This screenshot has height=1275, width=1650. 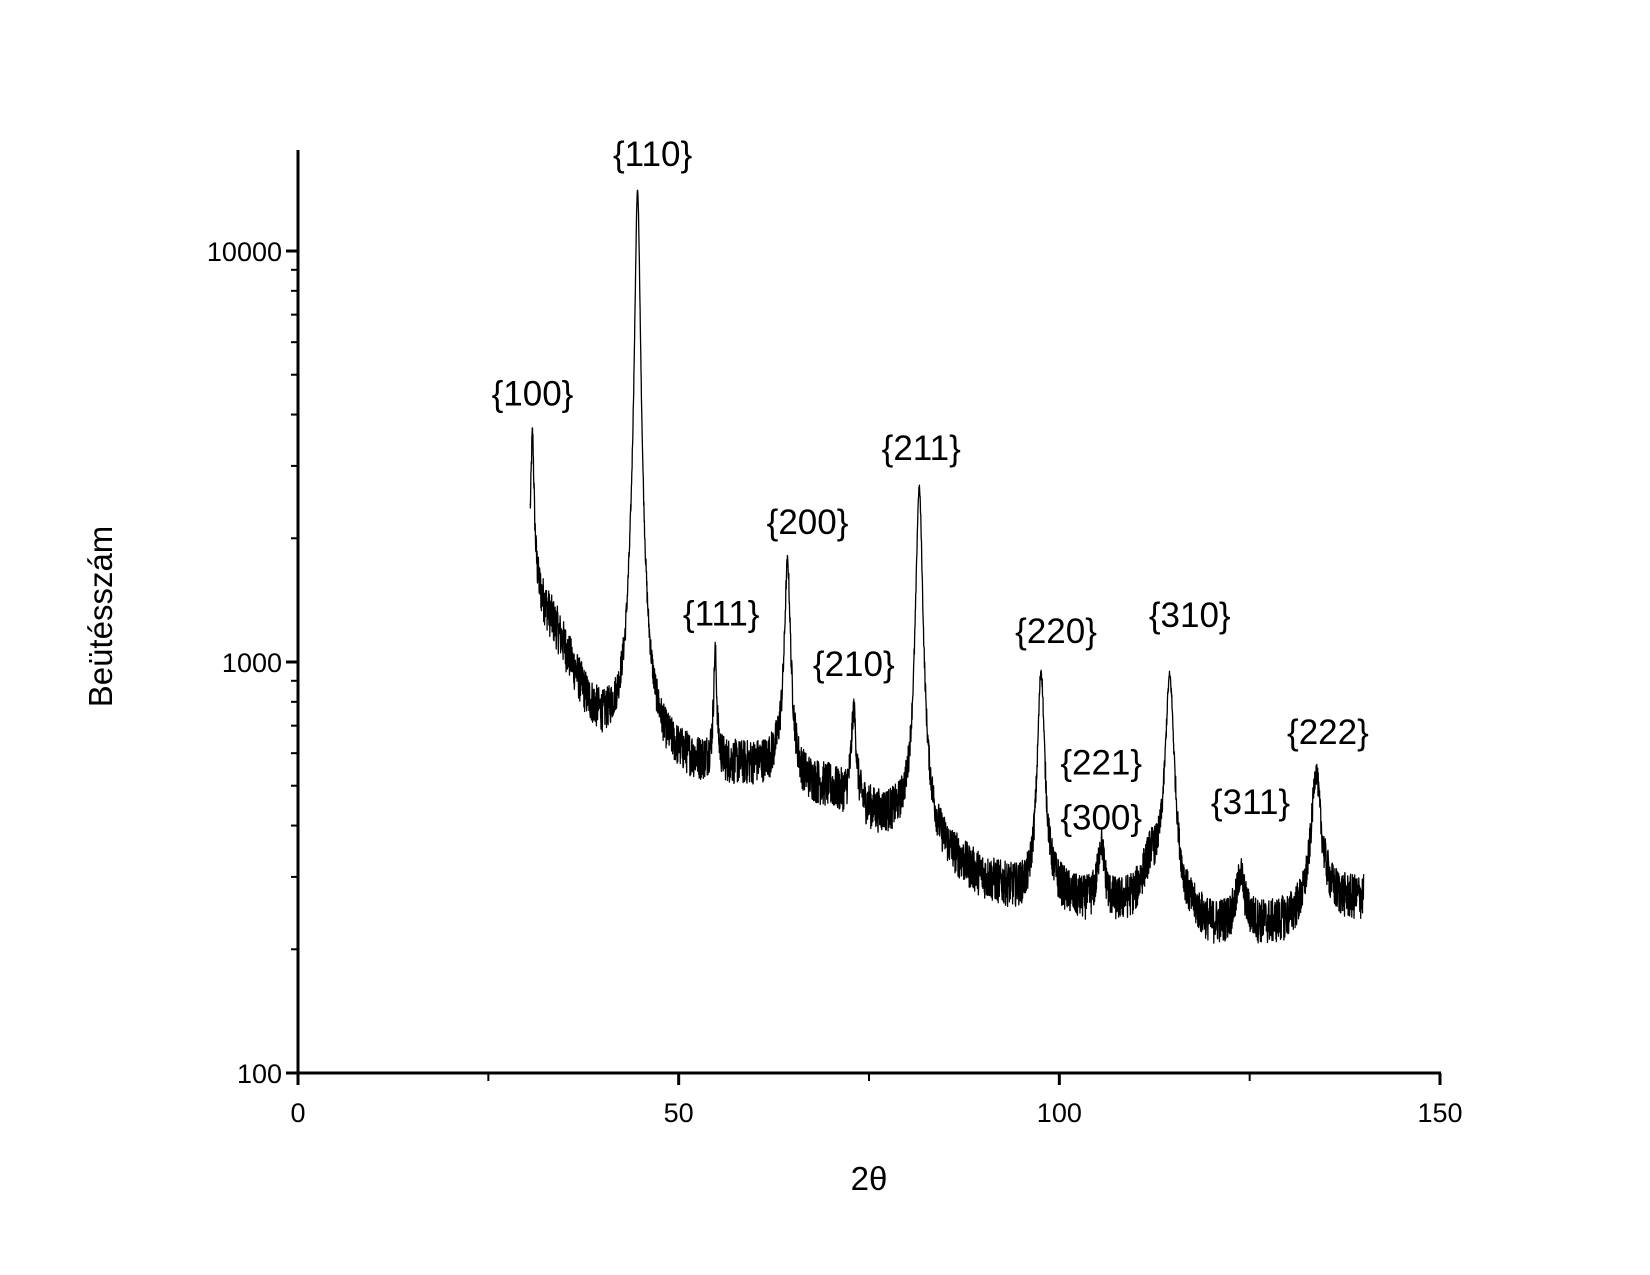 What do you see at coordinates (1250, 802) in the screenshot?
I see `peak-label: {311}` at bounding box center [1250, 802].